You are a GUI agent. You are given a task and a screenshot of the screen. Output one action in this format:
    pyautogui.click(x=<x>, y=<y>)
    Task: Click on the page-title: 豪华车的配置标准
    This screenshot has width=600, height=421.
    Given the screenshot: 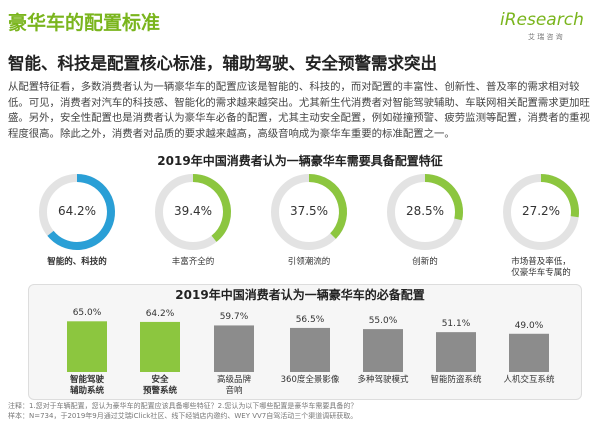 What is the action you would take?
    pyautogui.click(x=84, y=23)
    